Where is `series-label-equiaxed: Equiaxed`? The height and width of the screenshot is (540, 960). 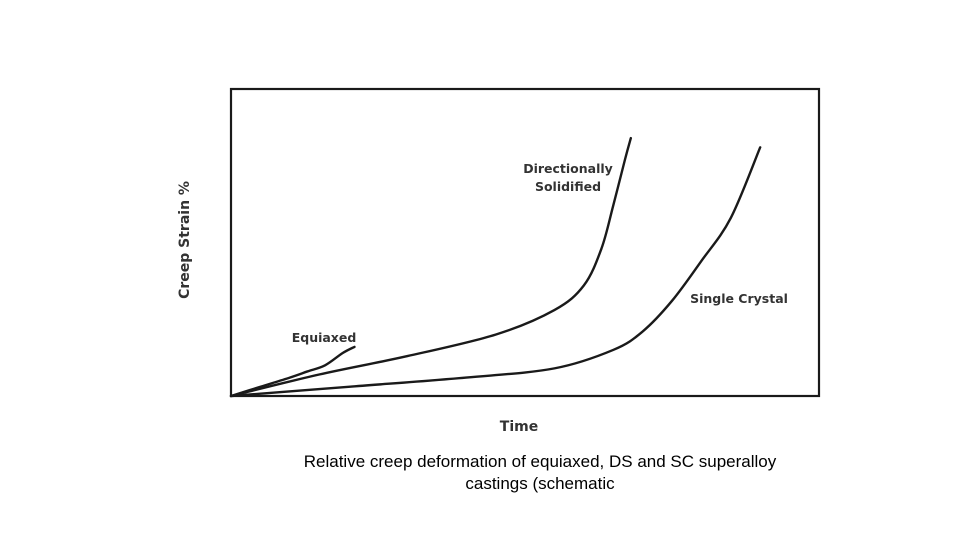
series-label-equiaxed: Equiaxed is located at coordinates (324, 337).